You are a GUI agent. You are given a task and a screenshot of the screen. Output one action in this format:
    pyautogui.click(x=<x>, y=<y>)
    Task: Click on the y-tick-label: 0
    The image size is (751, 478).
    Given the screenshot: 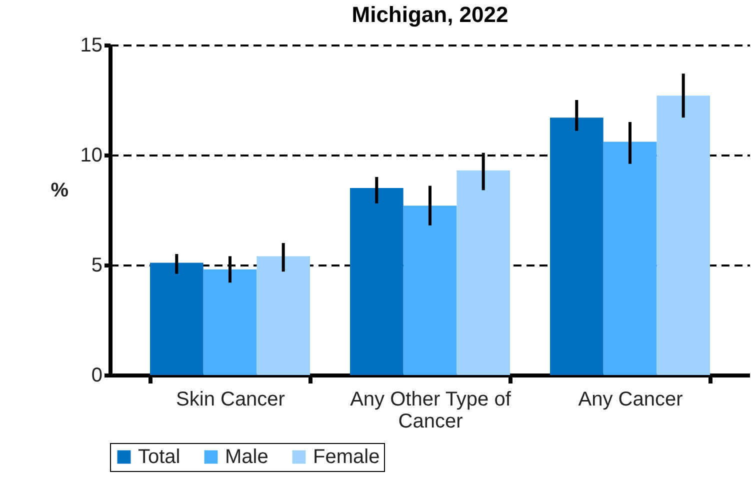 What is the action you would take?
    pyautogui.click(x=96, y=375)
    